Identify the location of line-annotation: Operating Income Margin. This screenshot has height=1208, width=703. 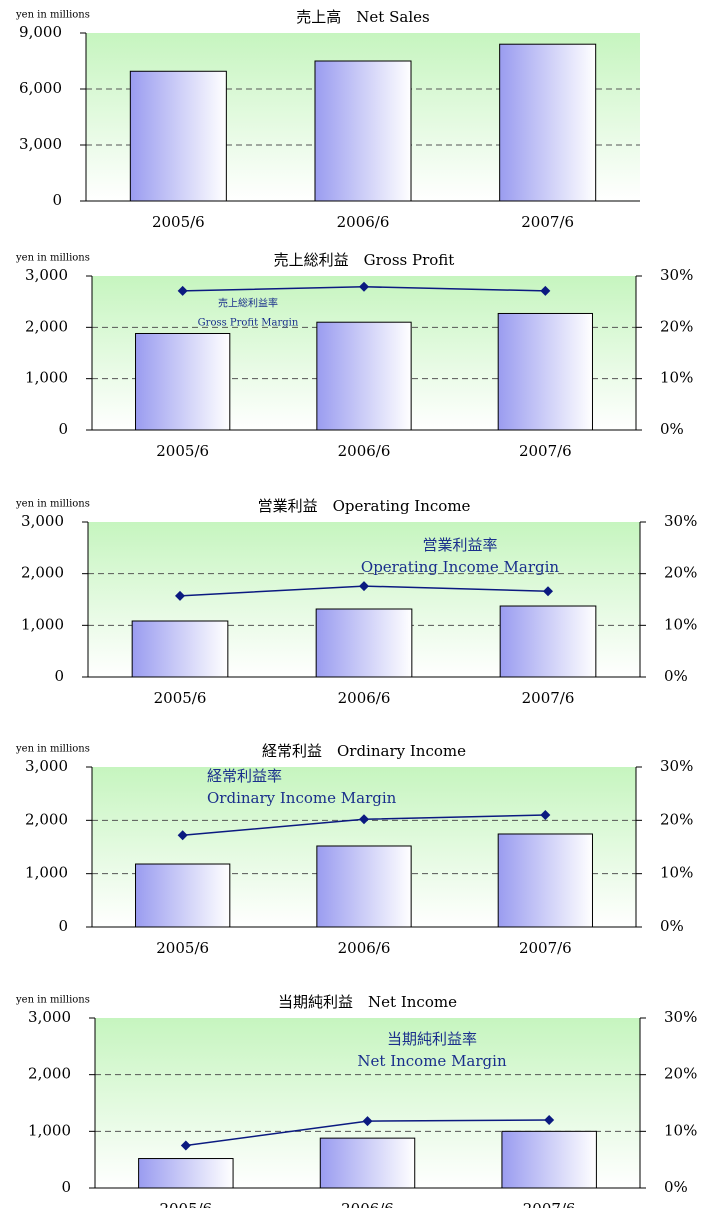
(460, 567).